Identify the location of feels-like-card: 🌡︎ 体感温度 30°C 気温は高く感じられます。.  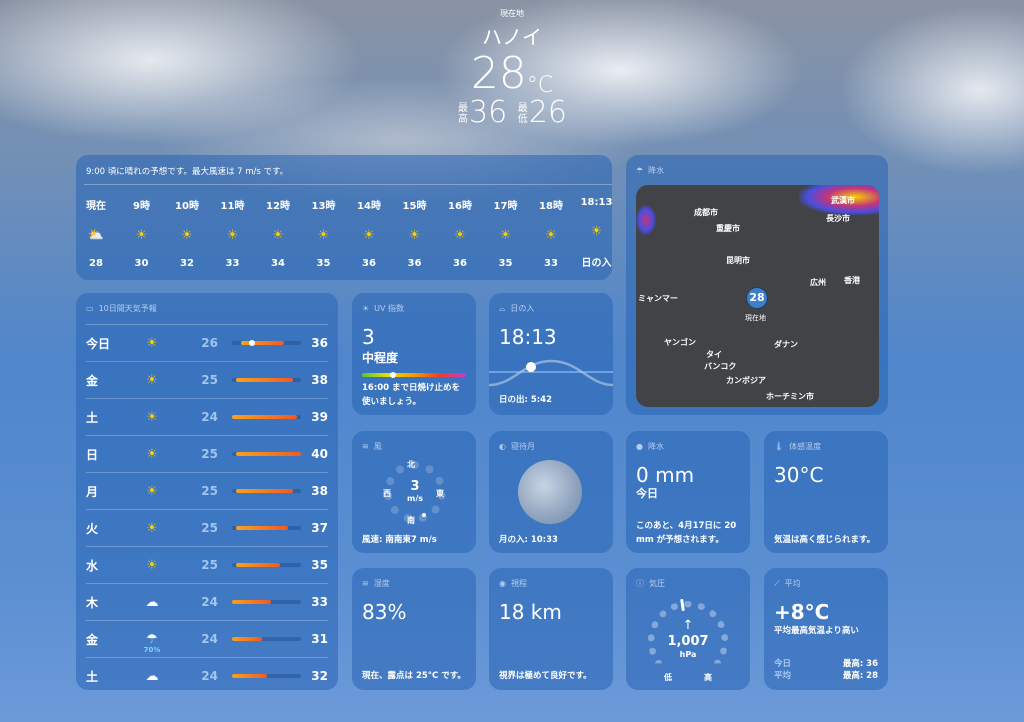
(826, 492).